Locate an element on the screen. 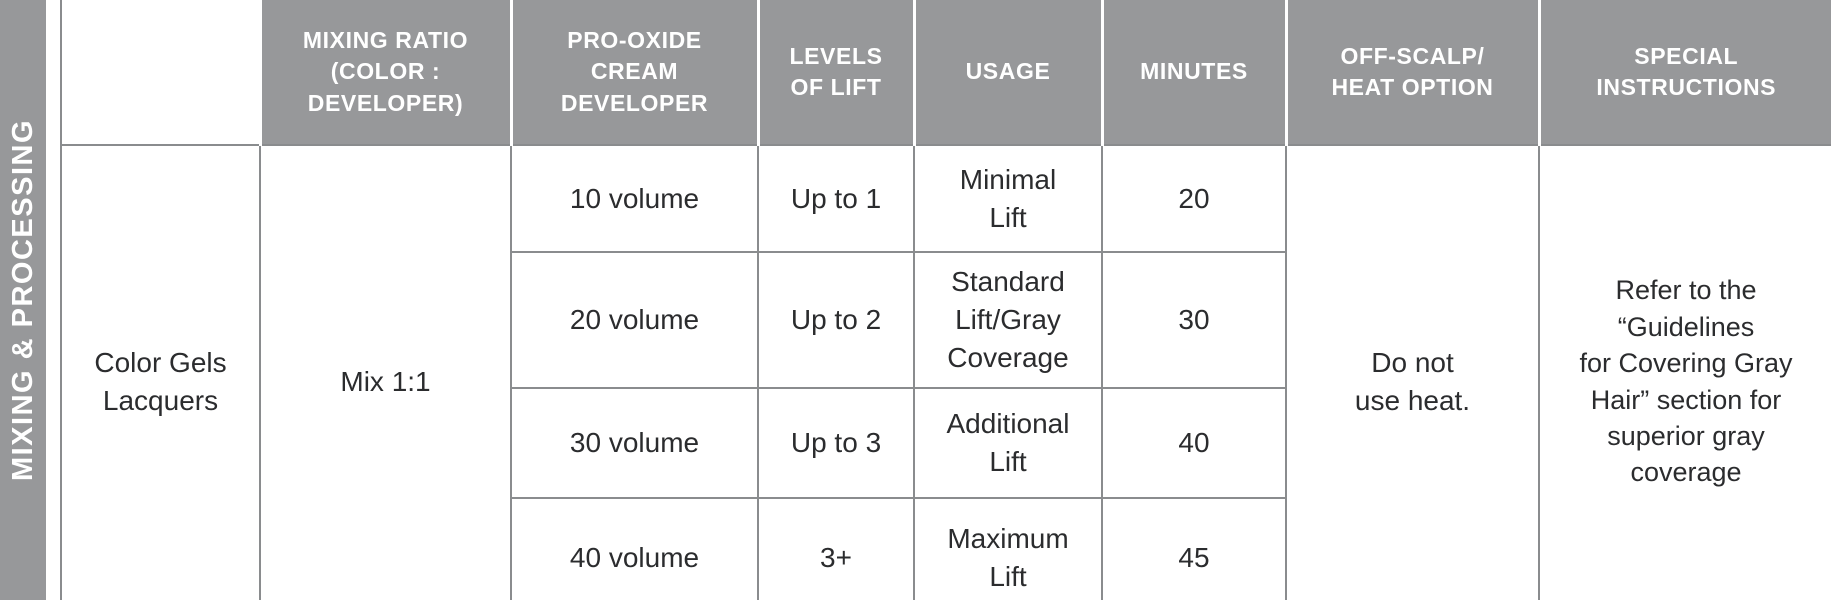 This screenshot has height=600, width=1831. cell-minutes: 40 is located at coordinates (1194, 443).